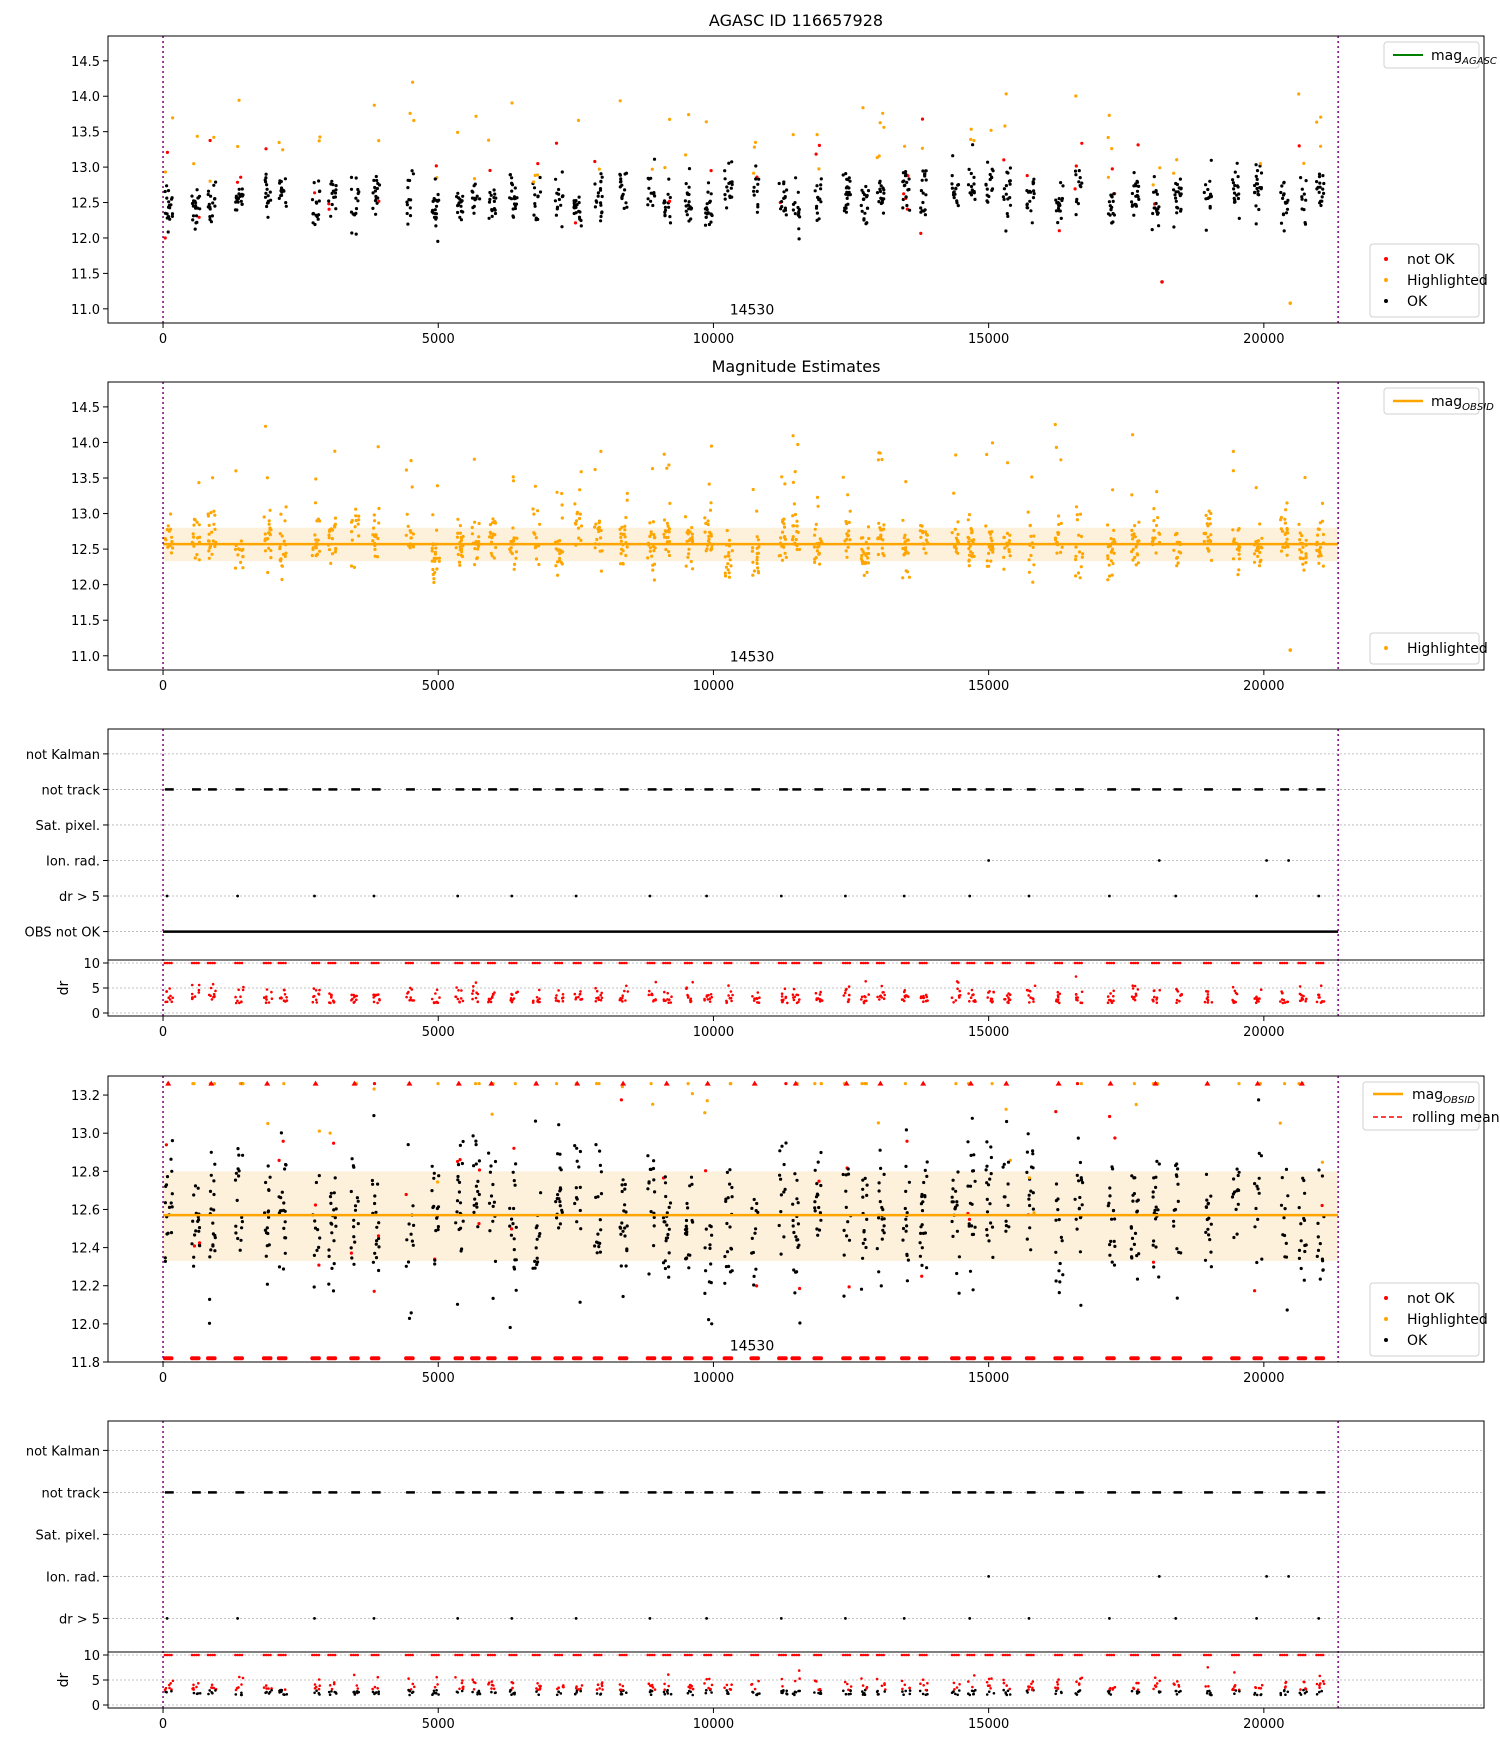 The width and height of the screenshot is (1500, 1750). What do you see at coordinates (96, 989) in the screenshot?
I see `dr-tick-label: 5` at bounding box center [96, 989].